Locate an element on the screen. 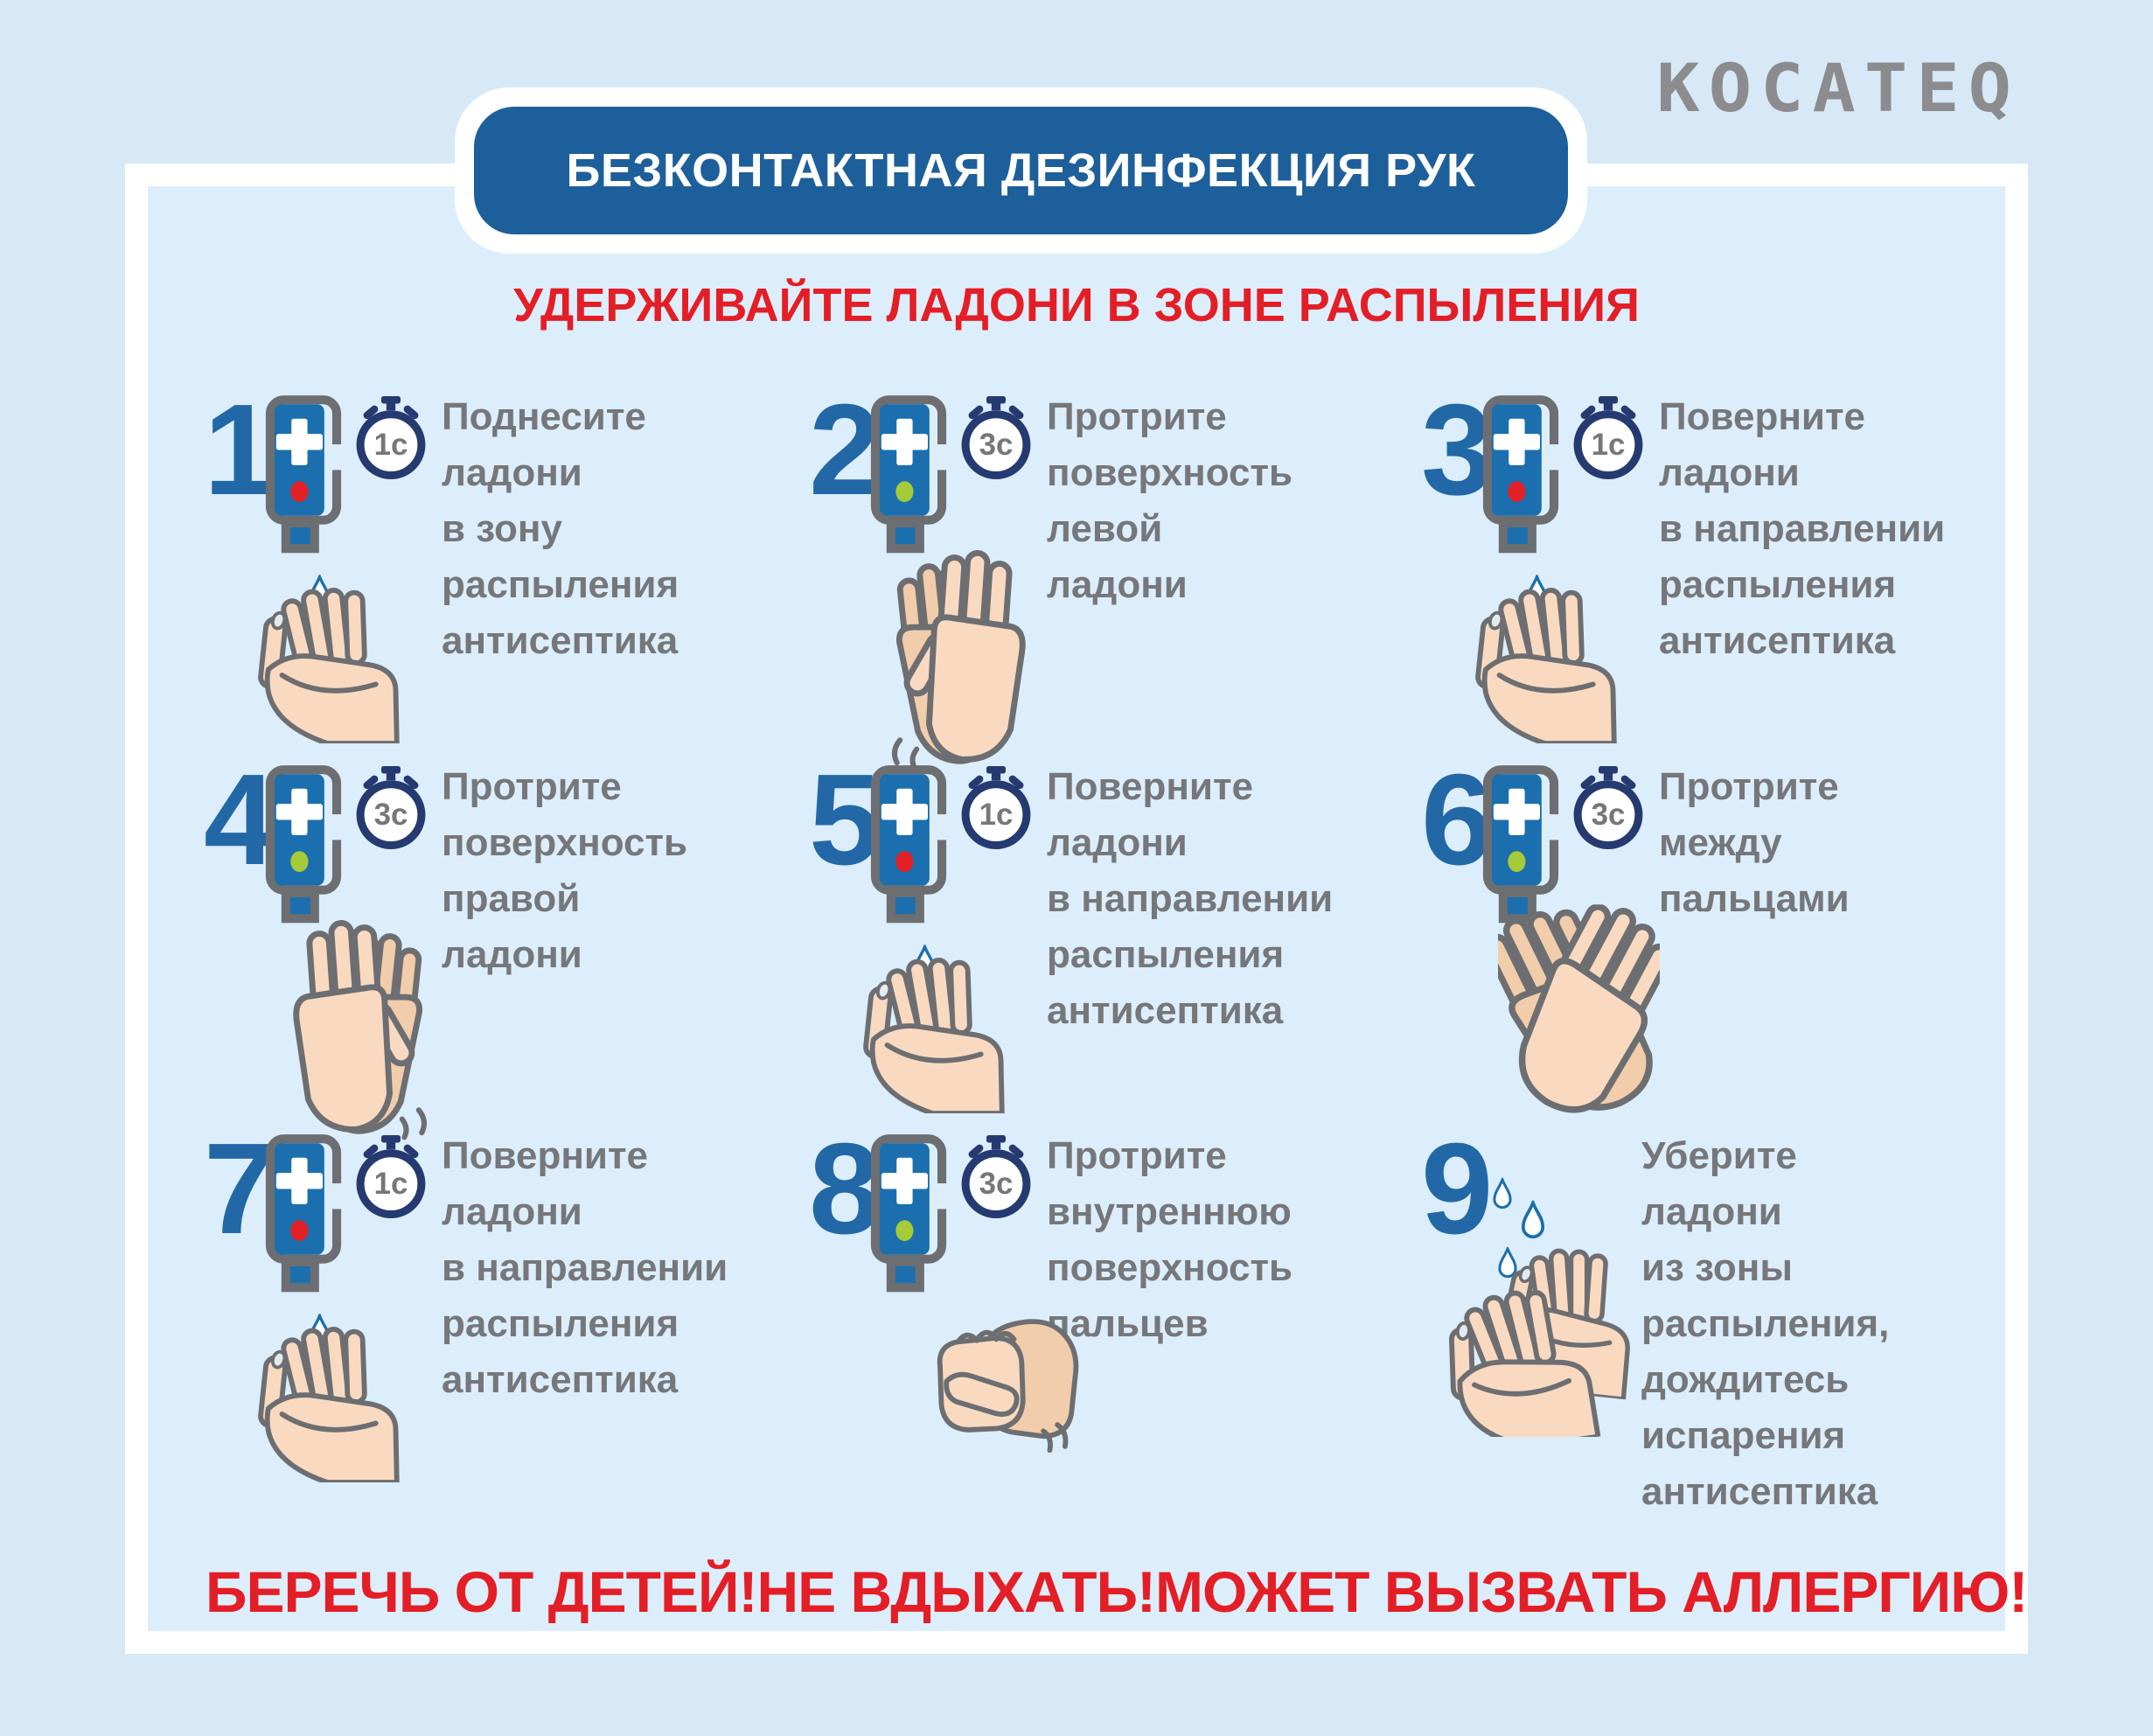 The width and height of the screenshot is (2153, 1736). step-number: 2 is located at coordinates (845, 450).